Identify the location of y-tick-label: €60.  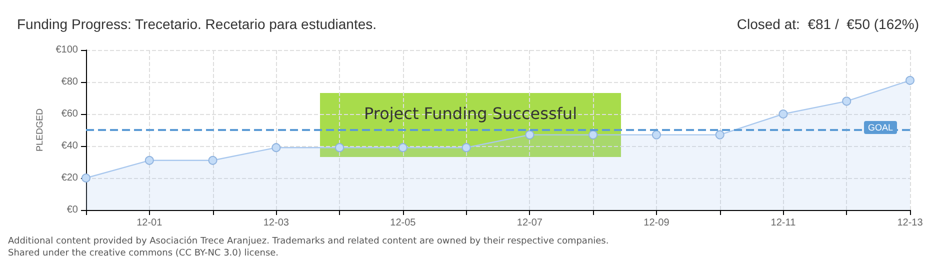
(69, 114).